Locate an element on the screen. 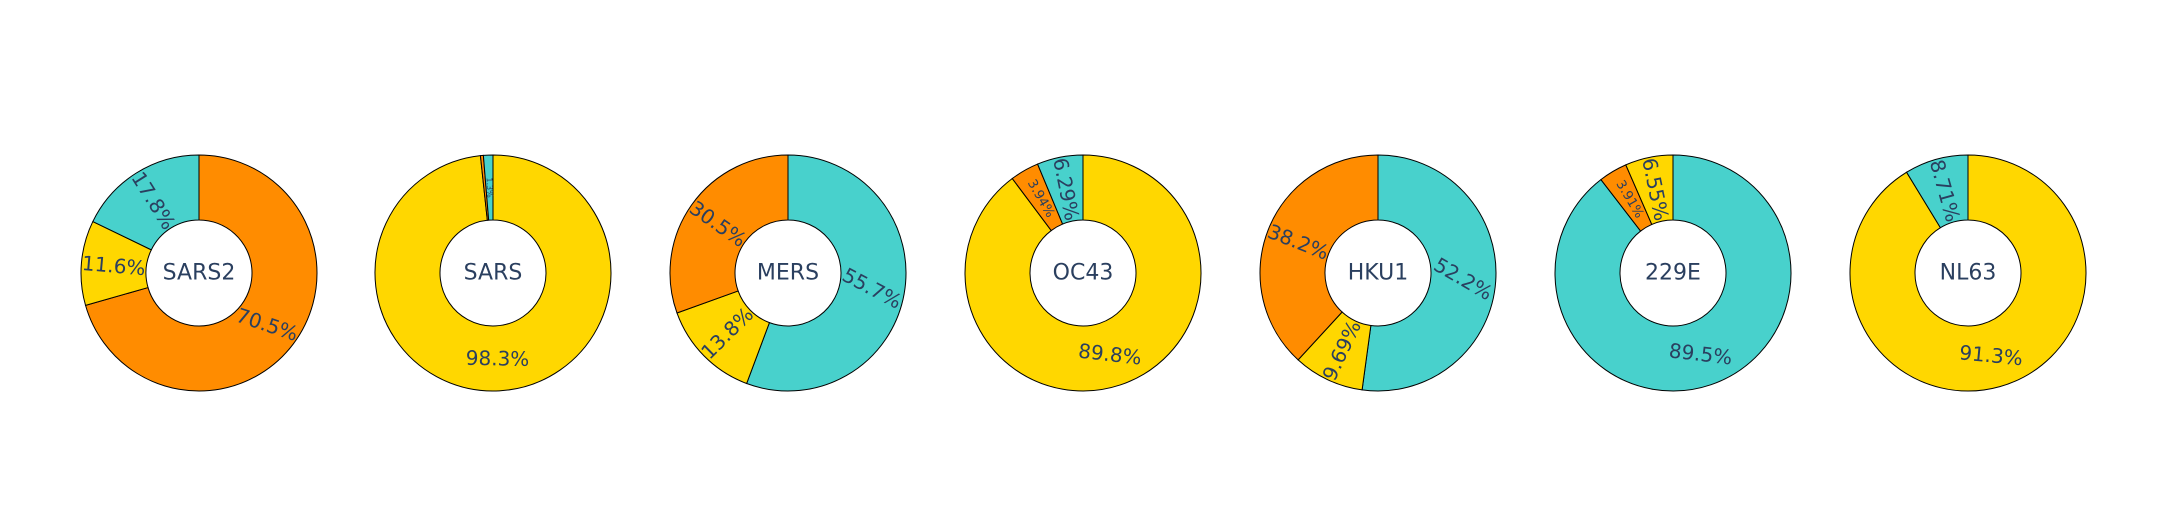 This screenshot has height=525, width=2158. donut-center-label: OC43 is located at coordinates (1083, 273).